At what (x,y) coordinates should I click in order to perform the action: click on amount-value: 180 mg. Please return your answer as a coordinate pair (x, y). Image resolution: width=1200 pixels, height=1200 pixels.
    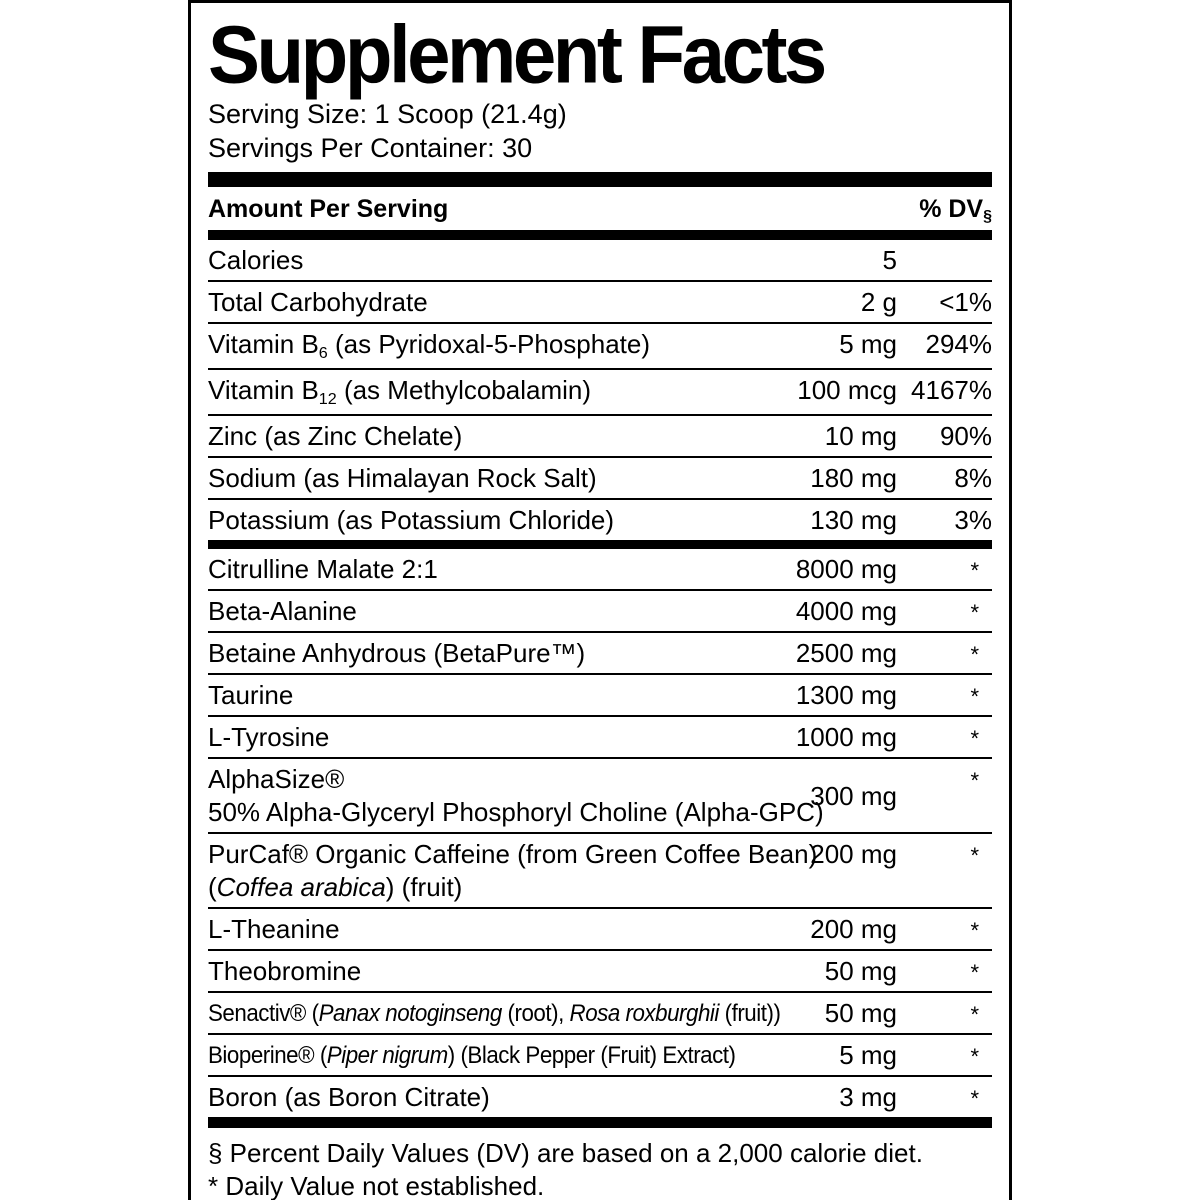
    Looking at the image, I should click on (853, 478).